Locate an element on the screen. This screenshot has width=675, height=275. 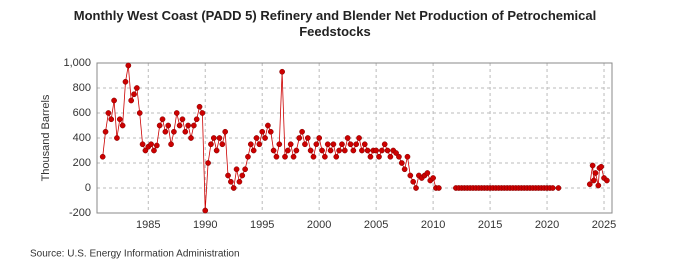
x-tick-label: 2000 is located at coordinates (319, 225).